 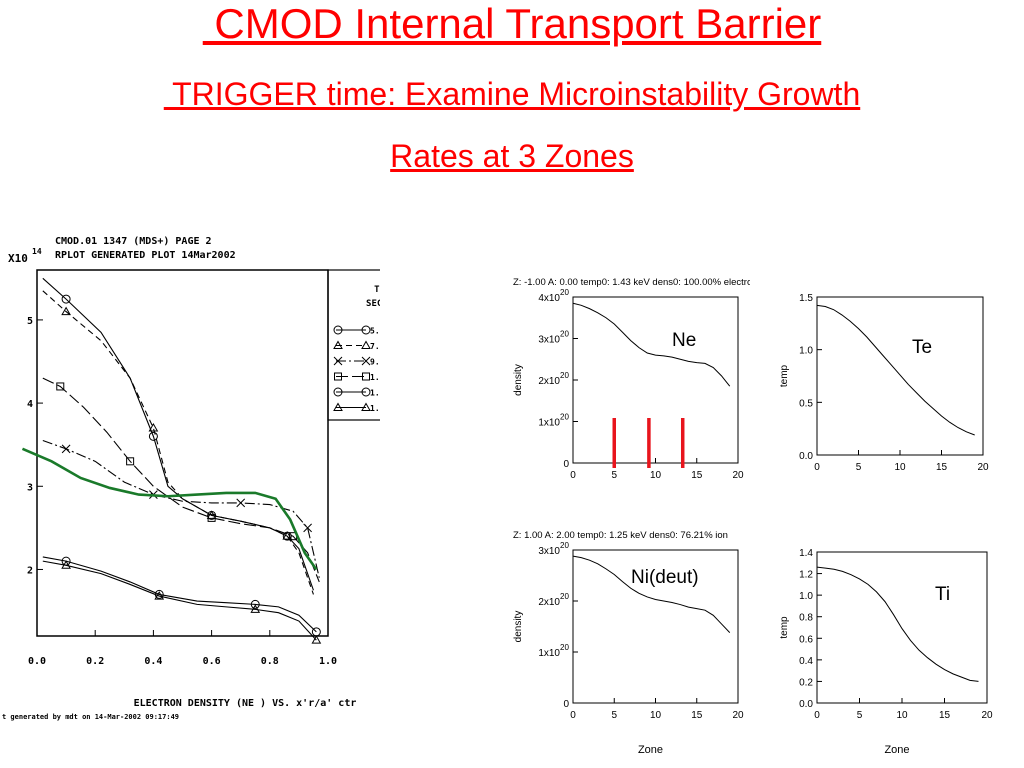 What do you see at coordinates (375, 377) in the screenshot?
I see `rplot-legend-entry: 1.10010E+00` at bounding box center [375, 377].